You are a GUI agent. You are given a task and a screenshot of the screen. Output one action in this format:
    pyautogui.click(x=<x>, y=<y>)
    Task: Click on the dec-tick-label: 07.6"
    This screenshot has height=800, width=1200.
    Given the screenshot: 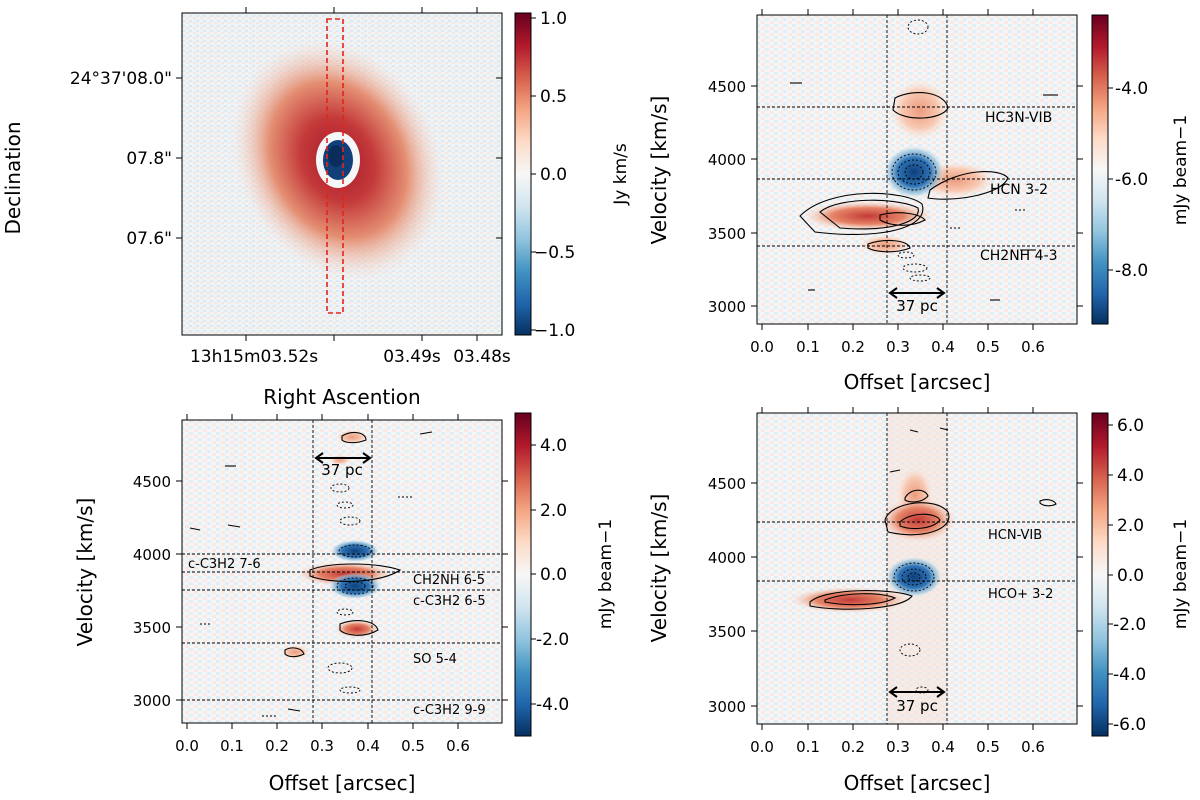 What is the action you would take?
    pyautogui.click(x=149, y=239)
    